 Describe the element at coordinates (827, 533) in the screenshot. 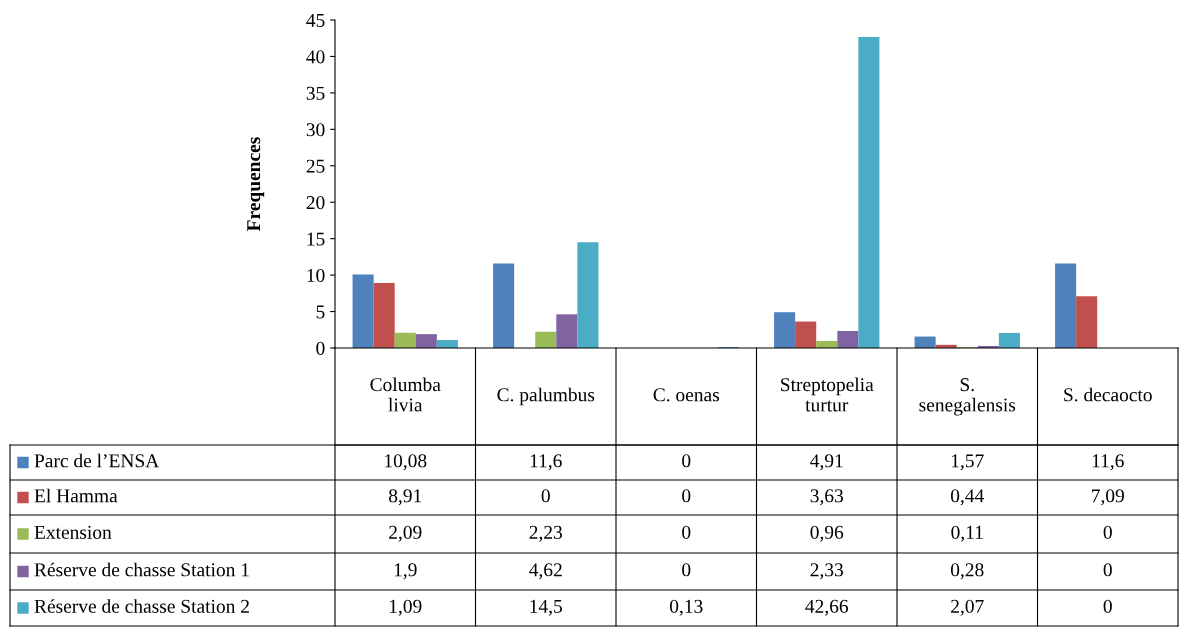

I see `data-label: 0,96` at that location.